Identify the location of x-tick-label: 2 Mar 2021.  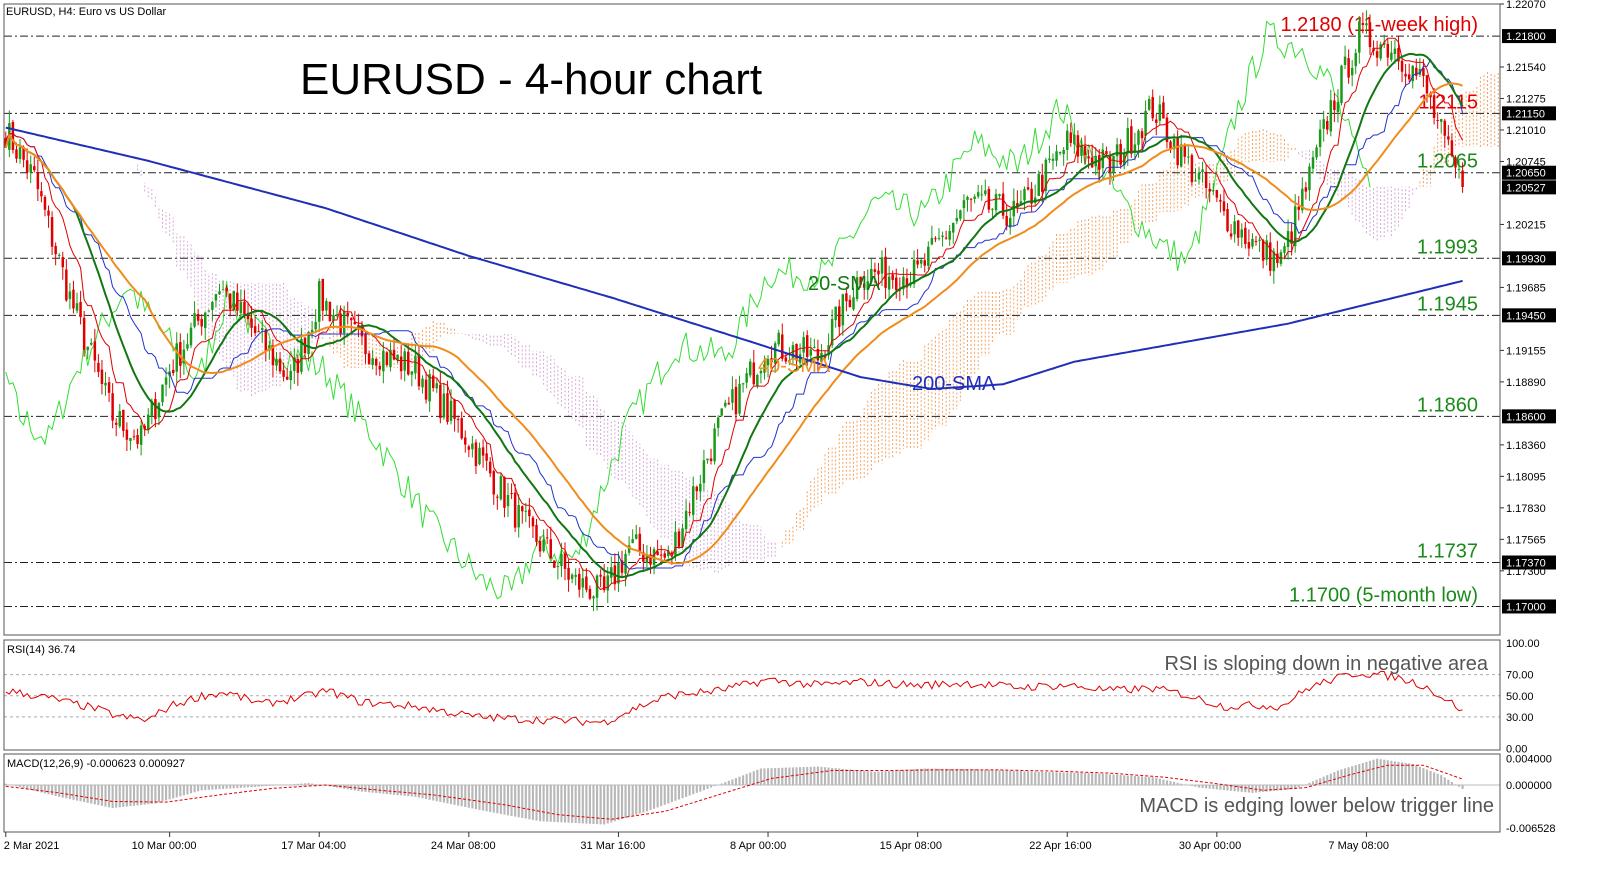
(32, 846).